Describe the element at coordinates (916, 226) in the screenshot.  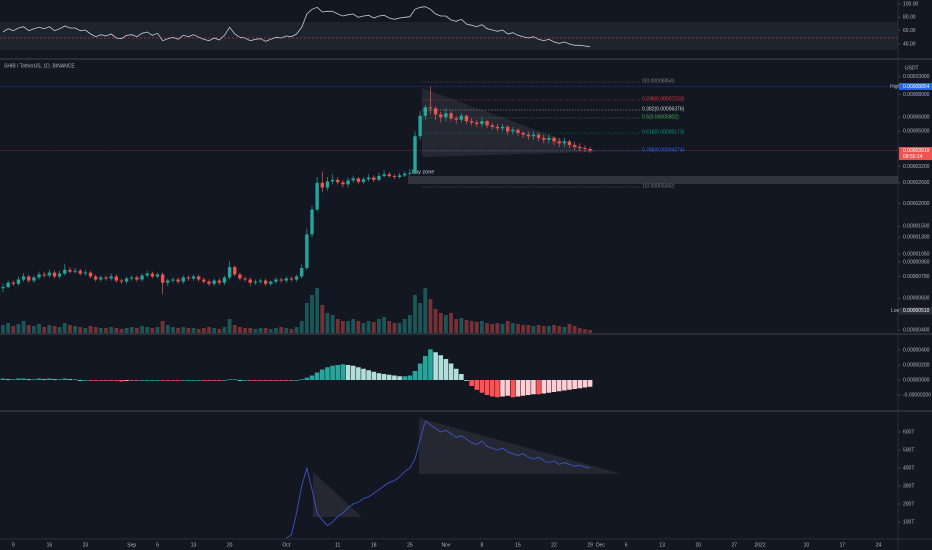
I see `y-tick-label: 0.00001500` at that location.